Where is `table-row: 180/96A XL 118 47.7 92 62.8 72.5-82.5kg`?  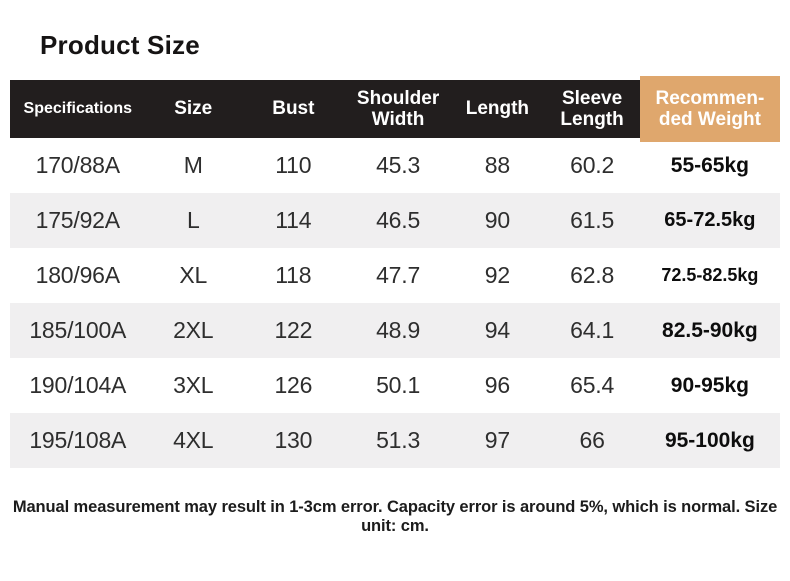
table-row: 180/96A XL 118 47.7 92 62.8 72.5-82.5kg is located at coordinates (395, 275).